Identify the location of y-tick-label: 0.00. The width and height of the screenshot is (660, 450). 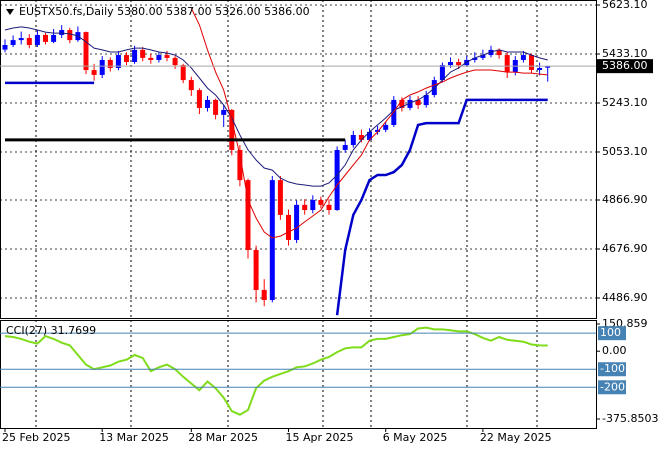
(614, 350).